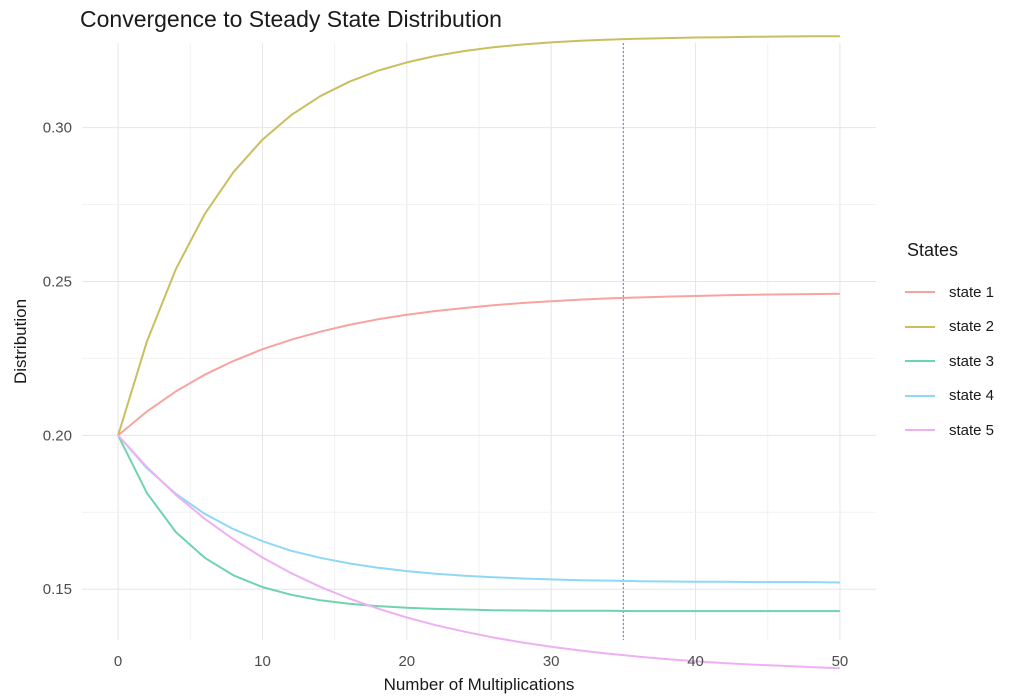  What do you see at coordinates (481, 661) in the screenshot?
I see `x-tick-labels: 0 10 20 30 40 50` at bounding box center [481, 661].